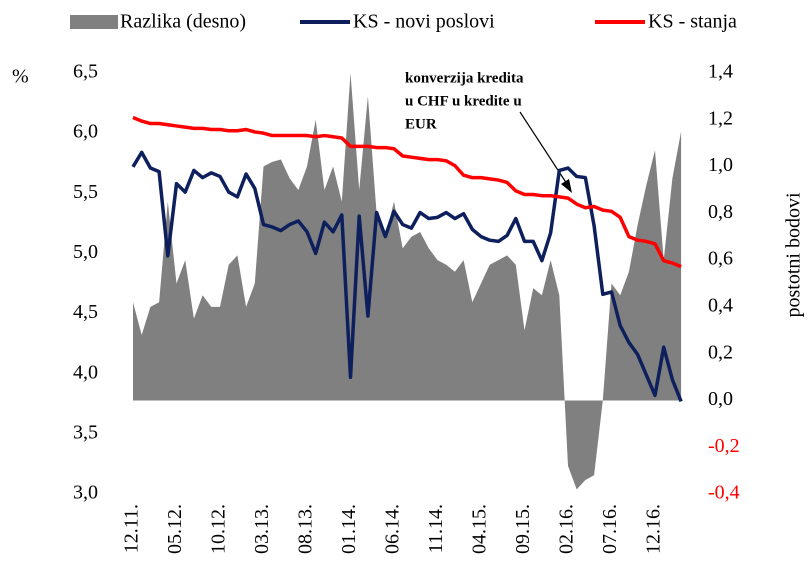 The width and height of the screenshot is (808, 575). I want to click on x-tick-label: 07.16., so click(610, 529).